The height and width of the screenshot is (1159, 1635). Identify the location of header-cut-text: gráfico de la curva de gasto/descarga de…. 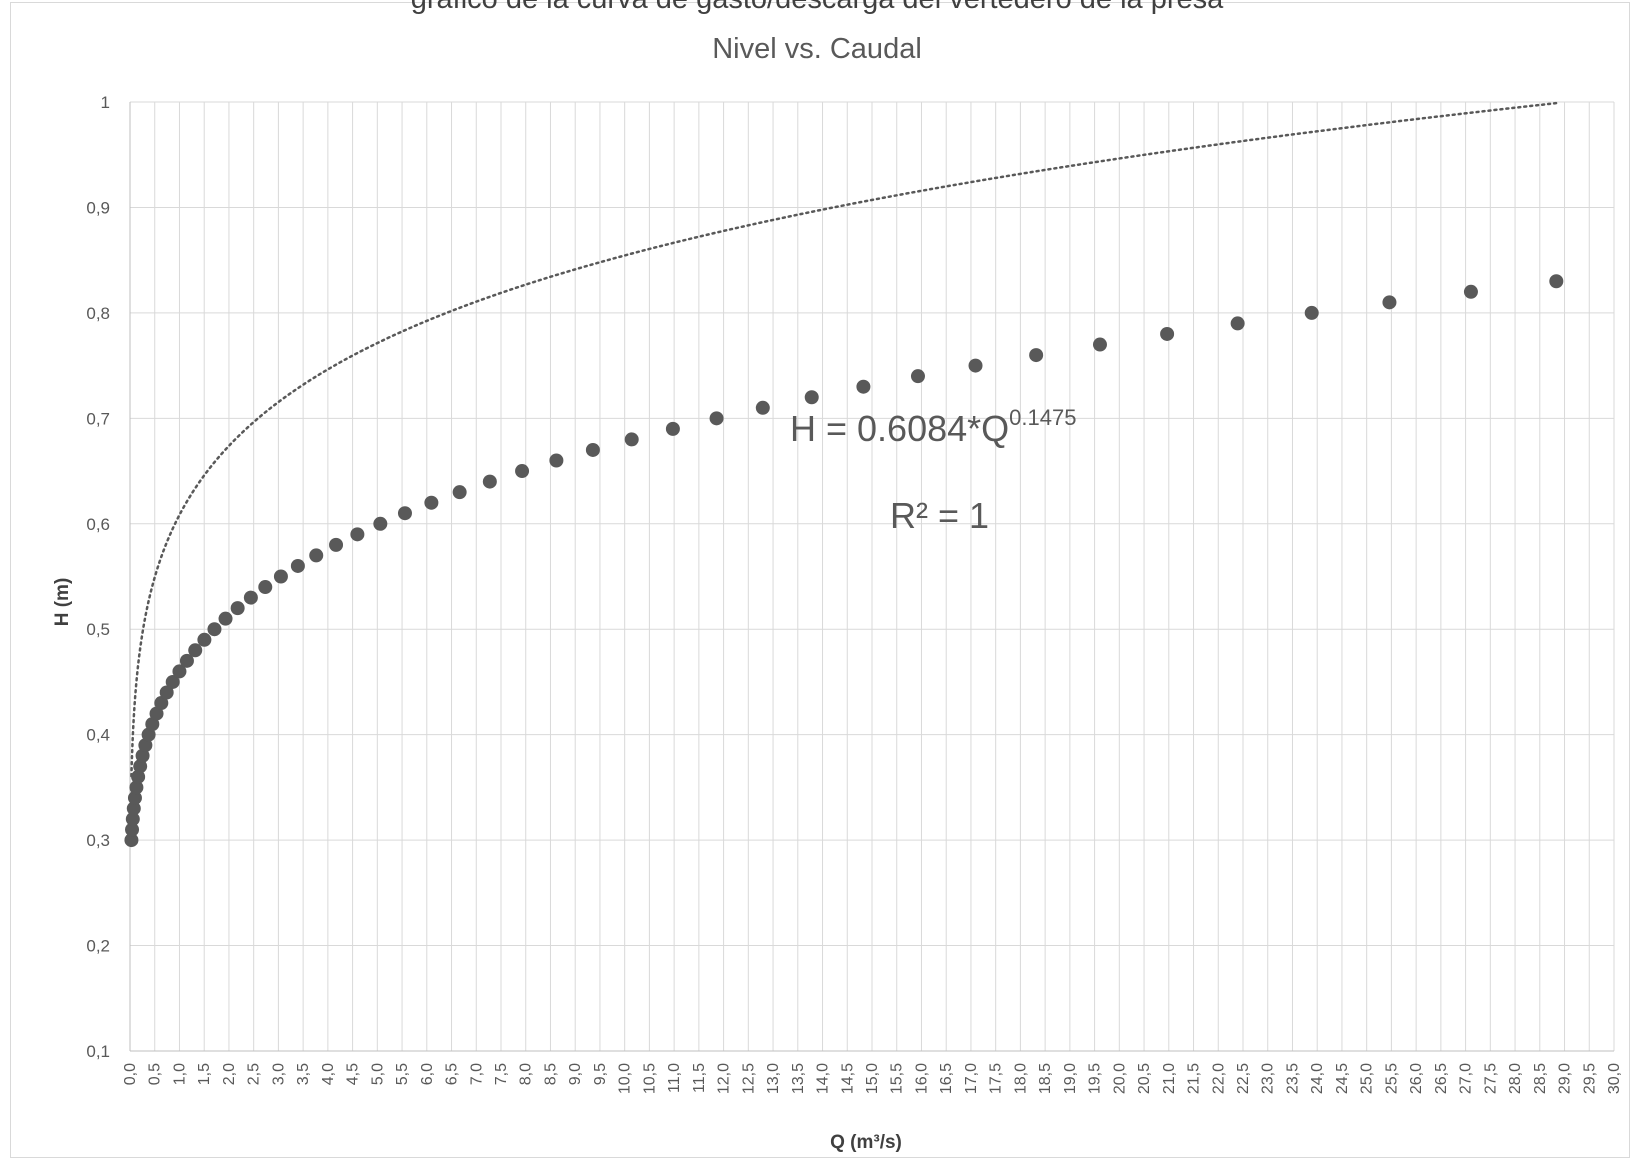
(817, 7).